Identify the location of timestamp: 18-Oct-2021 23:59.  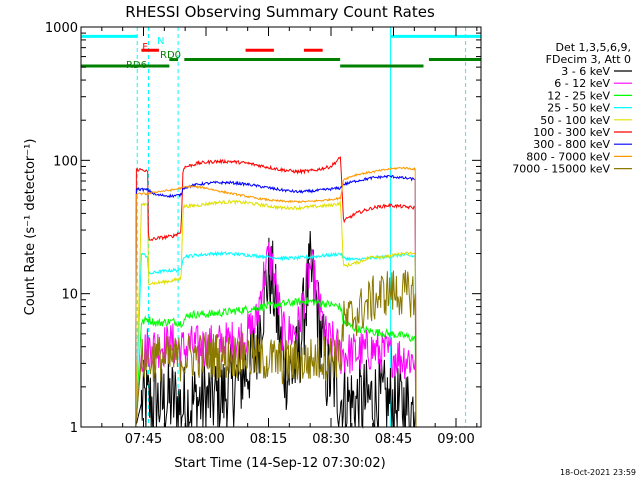
(598, 472).